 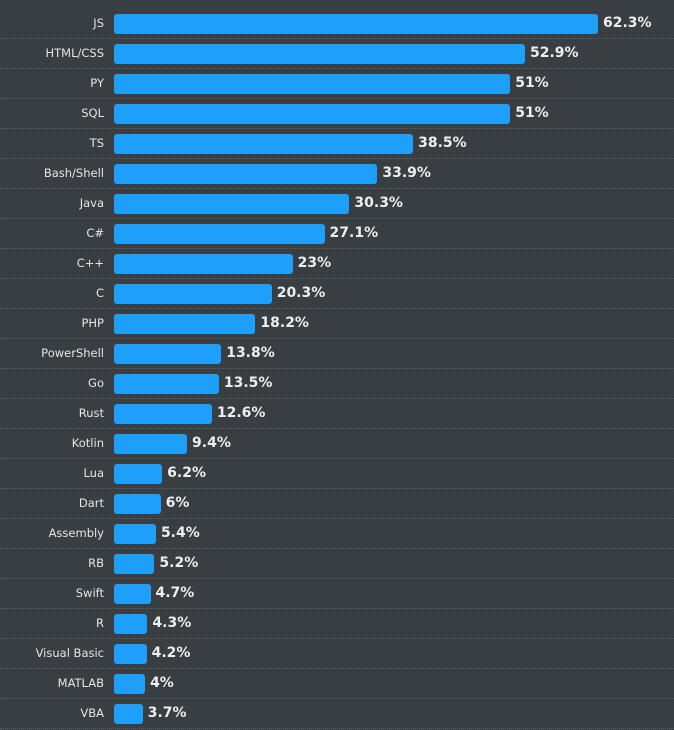 I want to click on category-label: Go, so click(x=96, y=383).